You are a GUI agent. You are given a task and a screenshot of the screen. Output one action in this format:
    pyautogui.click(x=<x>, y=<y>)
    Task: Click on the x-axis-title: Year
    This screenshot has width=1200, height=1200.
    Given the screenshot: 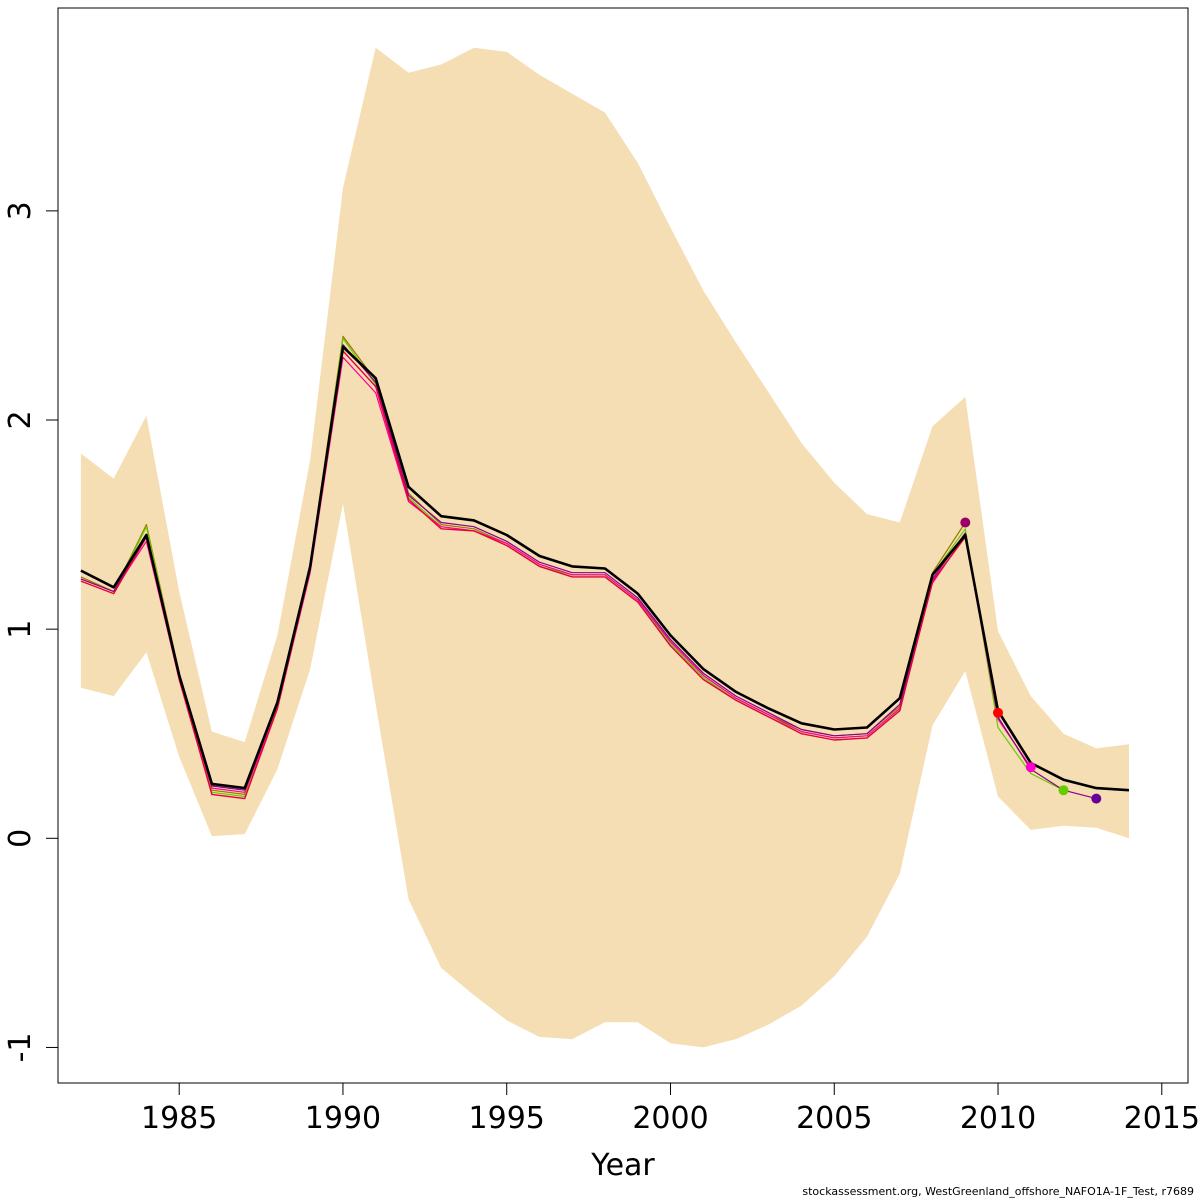 What is the action you would take?
    pyautogui.click(x=622, y=1165)
    